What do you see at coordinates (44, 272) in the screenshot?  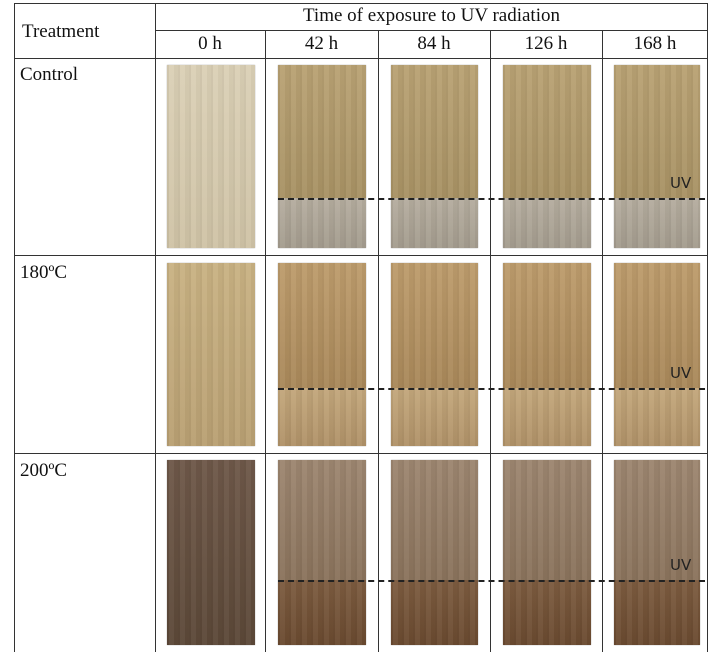 I see `row-label: 180ºC` at bounding box center [44, 272].